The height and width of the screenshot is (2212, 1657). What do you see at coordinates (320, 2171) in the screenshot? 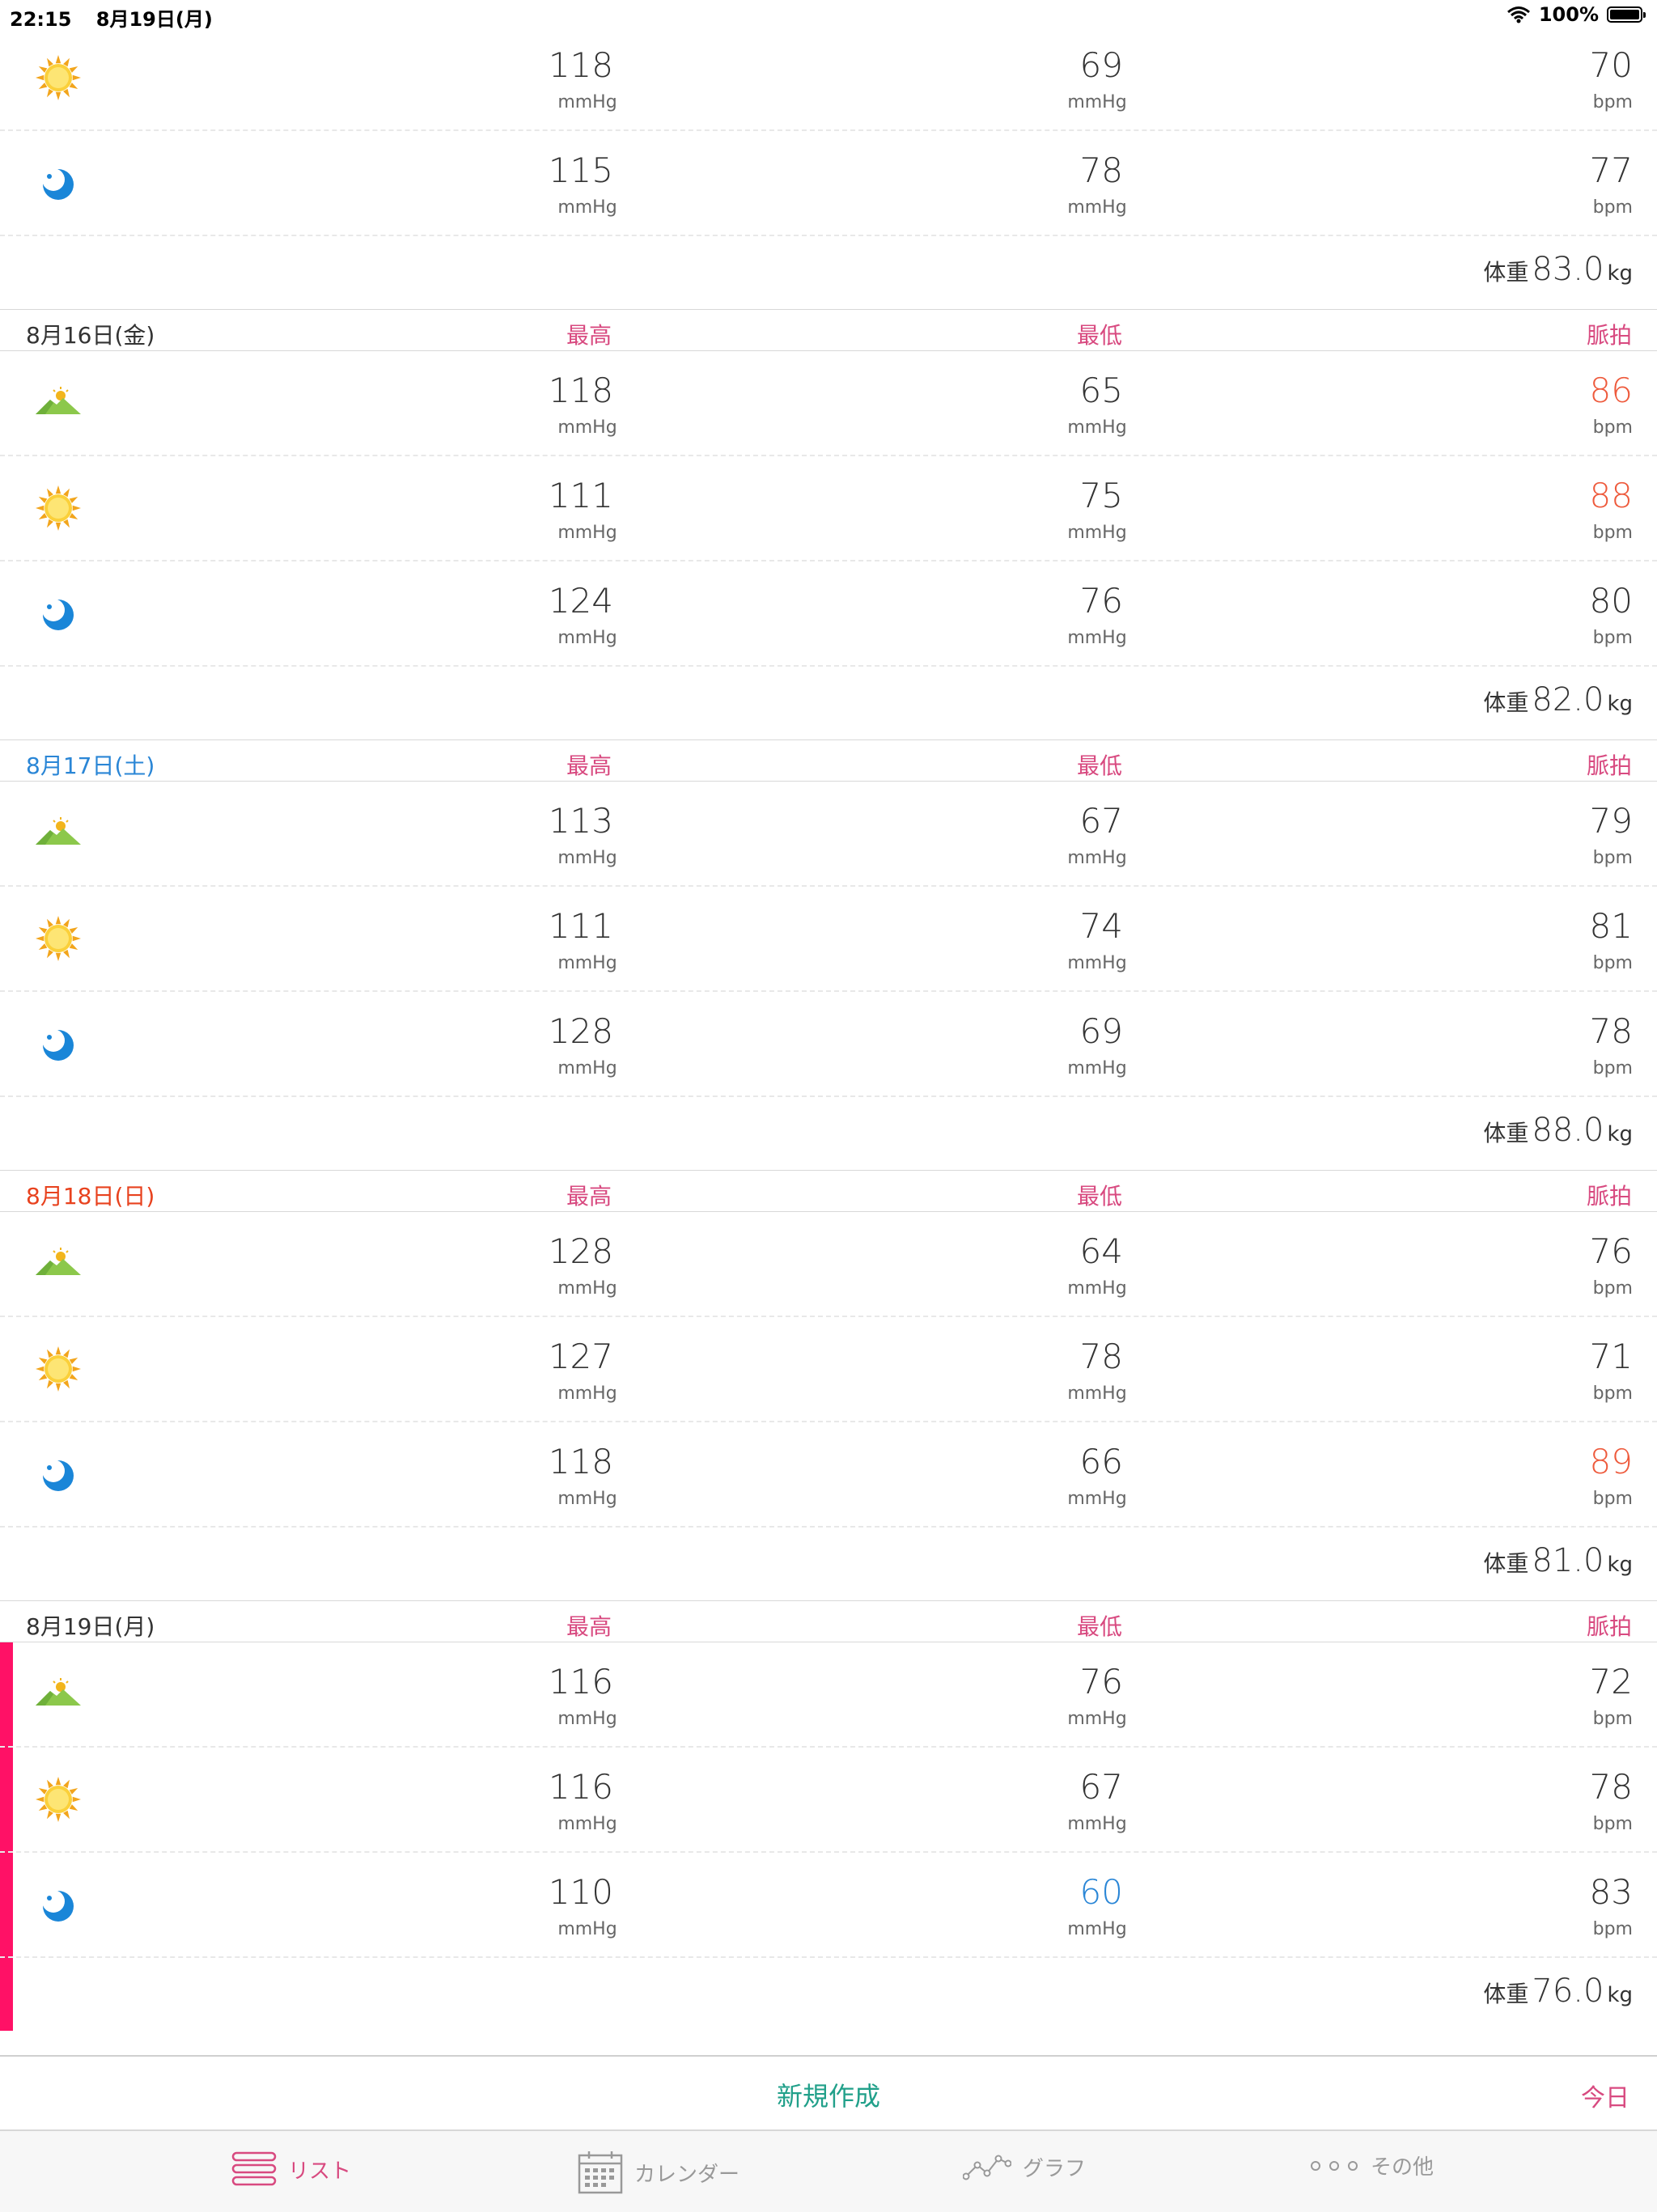
I see `tab-list-label: リスト` at bounding box center [320, 2171].